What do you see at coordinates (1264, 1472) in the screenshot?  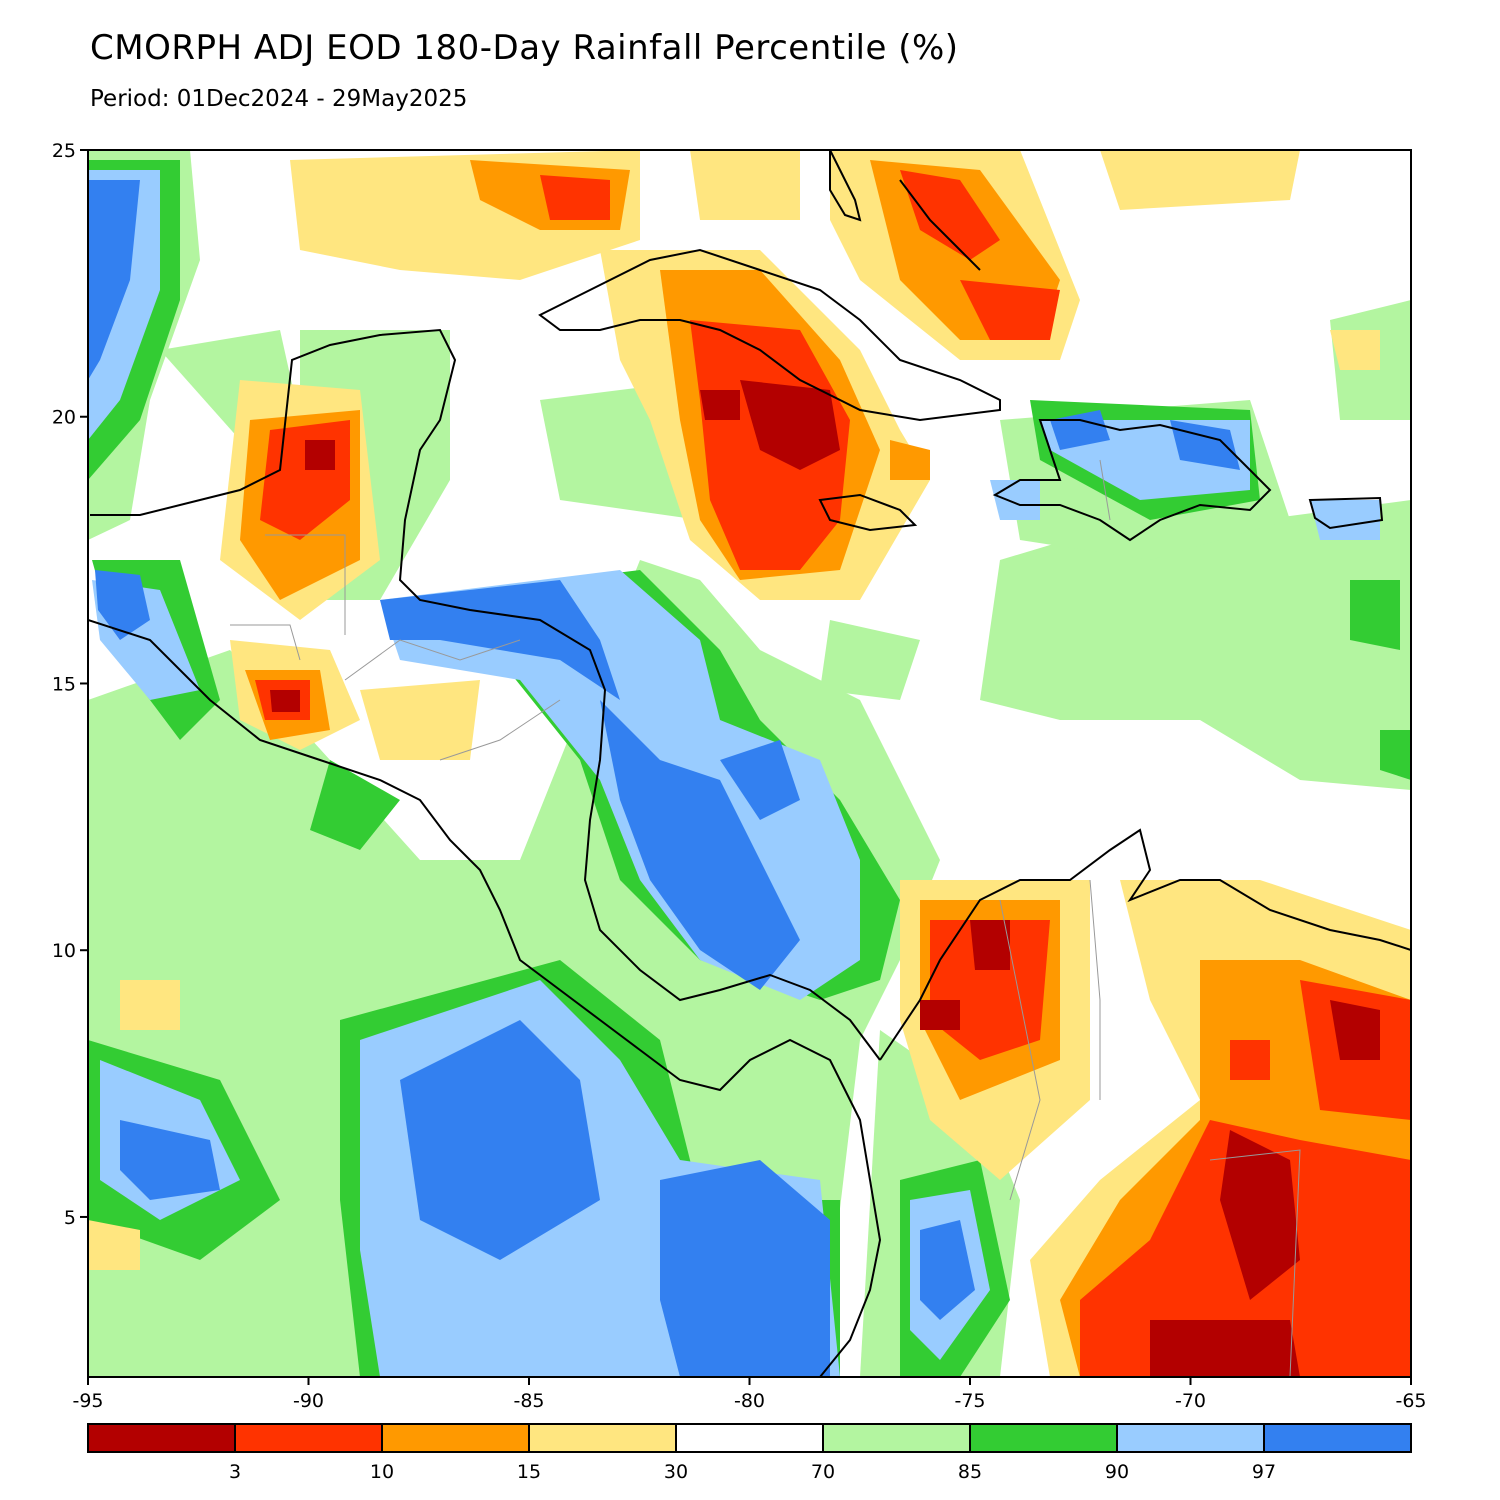 I see `colorbar-label: 97` at bounding box center [1264, 1472].